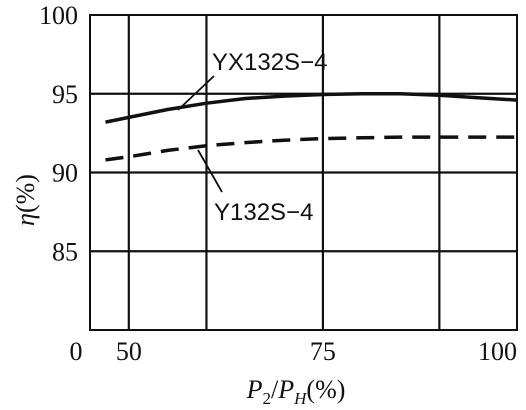 The width and height of the screenshot is (526, 410). Describe the element at coordinates (65, 94) in the screenshot. I see `y-tick-label-95: 95` at that location.